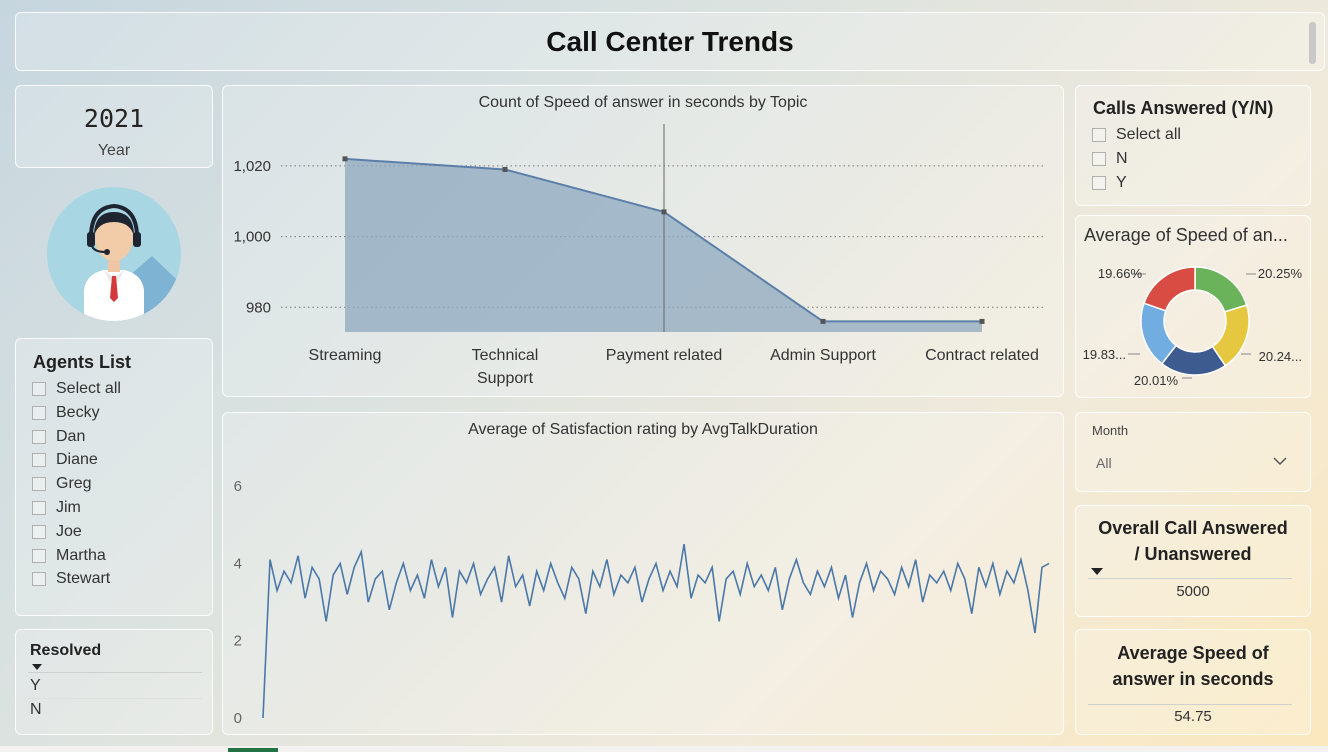 This screenshot has height=752, width=1328. What do you see at coordinates (78, 412) in the screenshot?
I see `agent-item-label: Becky` at bounding box center [78, 412].